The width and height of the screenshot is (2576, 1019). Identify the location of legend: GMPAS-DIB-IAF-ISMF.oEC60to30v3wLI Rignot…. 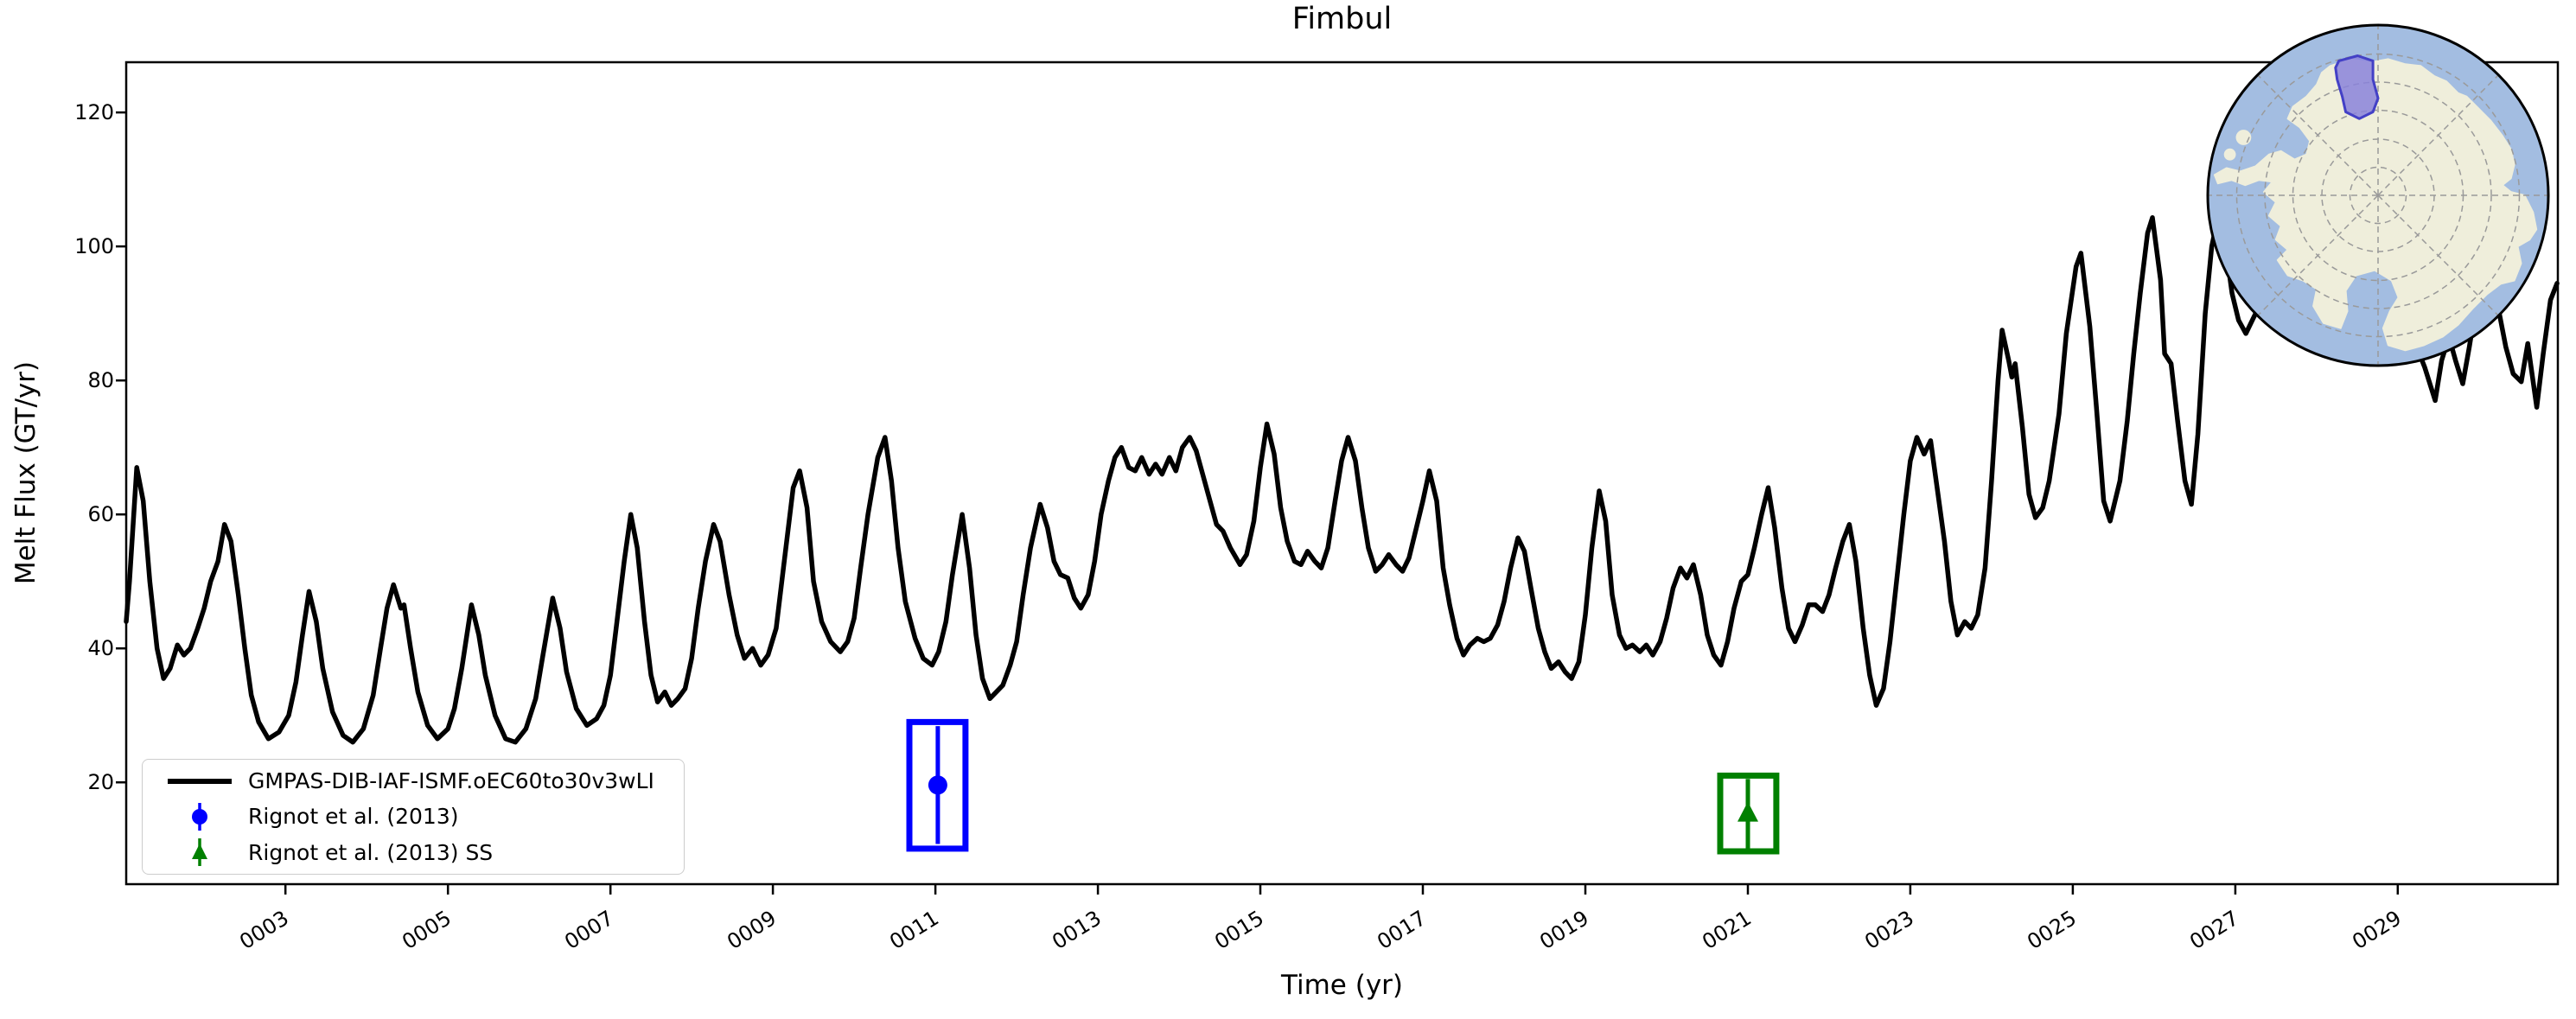
(413, 817).